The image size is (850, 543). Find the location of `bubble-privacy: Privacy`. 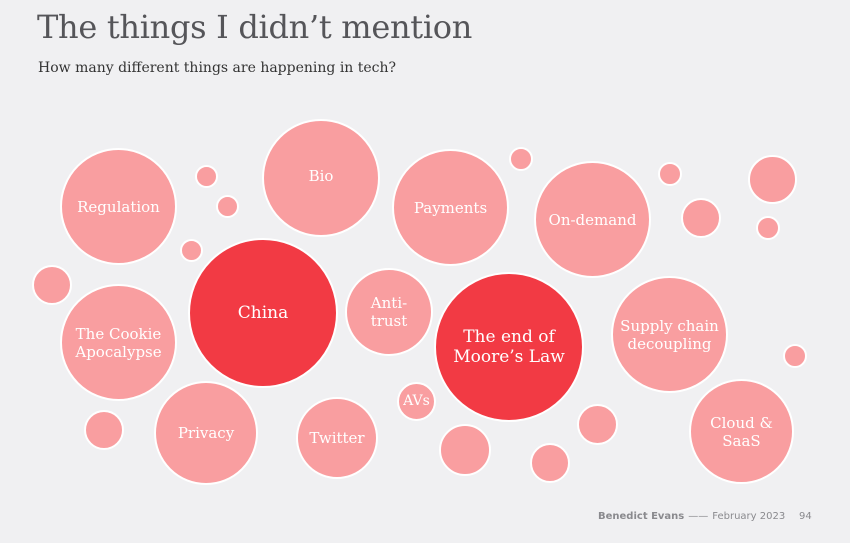

bubble-privacy: Privacy is located at coordinates (206, 433).